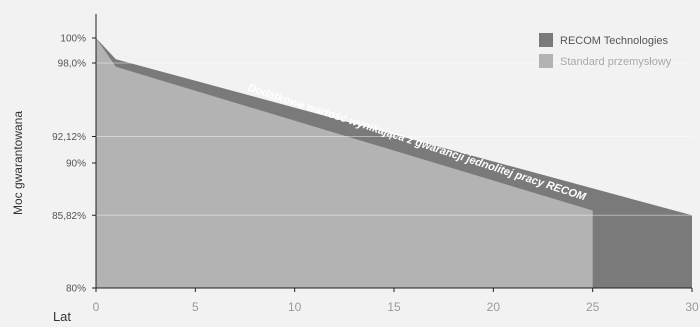 The height and width of the screenshot is (327, 700). I want to click on x-ticks: 0 5 10 15 20 25 30, so click(396, 301).